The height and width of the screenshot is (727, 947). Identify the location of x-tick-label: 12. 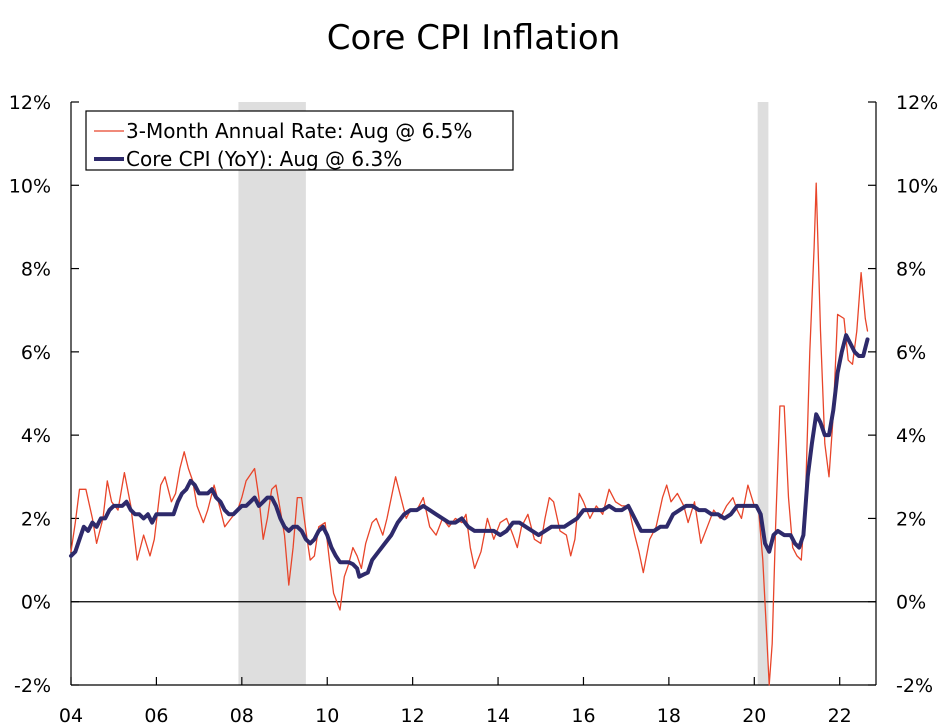
(413, 716).